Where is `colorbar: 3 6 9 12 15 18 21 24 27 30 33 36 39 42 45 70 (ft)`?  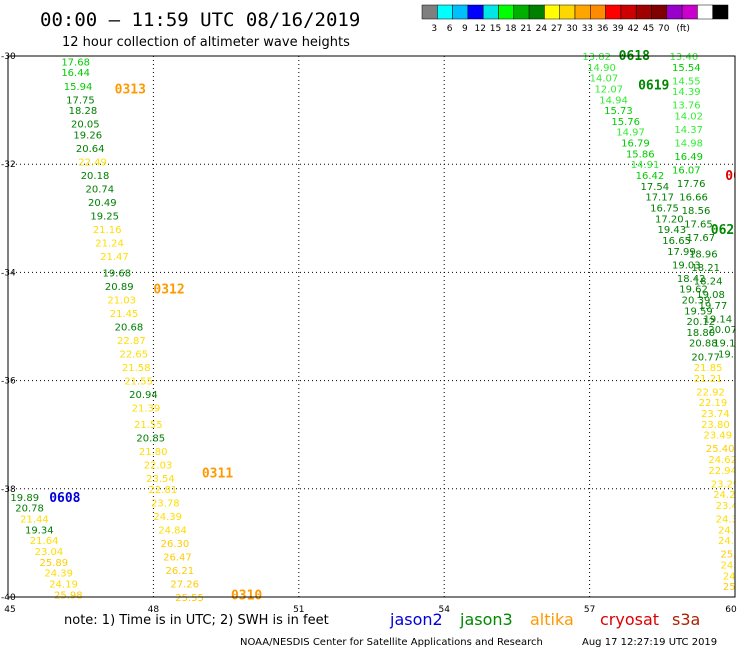
colorbar: 3 6 9 12 15 18 21 24 27 30 33 36 39 42 45 70 (ft) is located at coordinates (575, 19).